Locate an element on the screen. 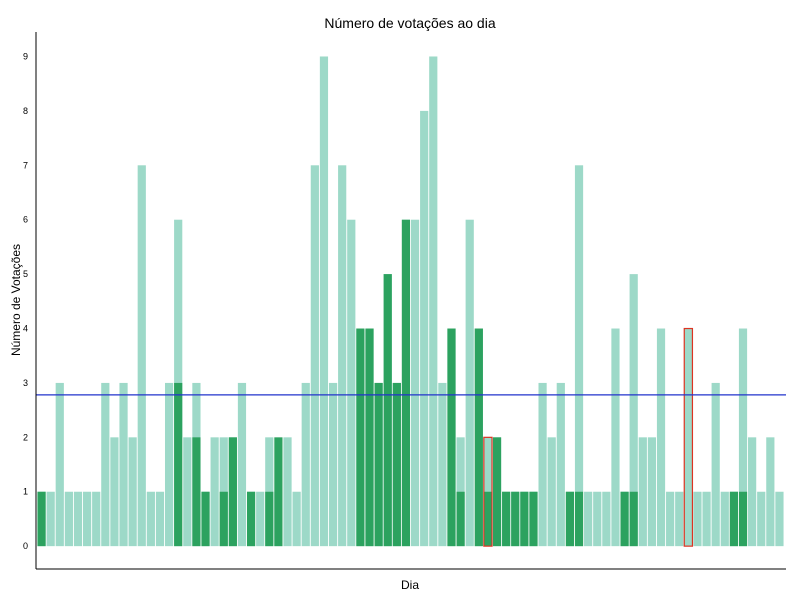 The image size is (800, 605). y-tick-label: 6 is located at coordinates (25, 220).